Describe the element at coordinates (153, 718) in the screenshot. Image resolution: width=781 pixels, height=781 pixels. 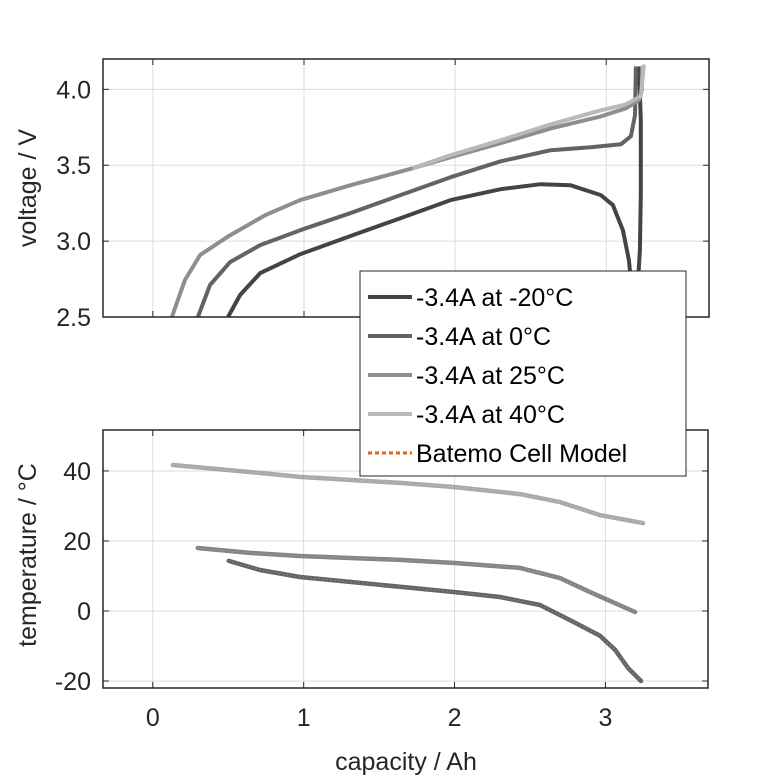
I see `x-tick-label: 0` at that location.